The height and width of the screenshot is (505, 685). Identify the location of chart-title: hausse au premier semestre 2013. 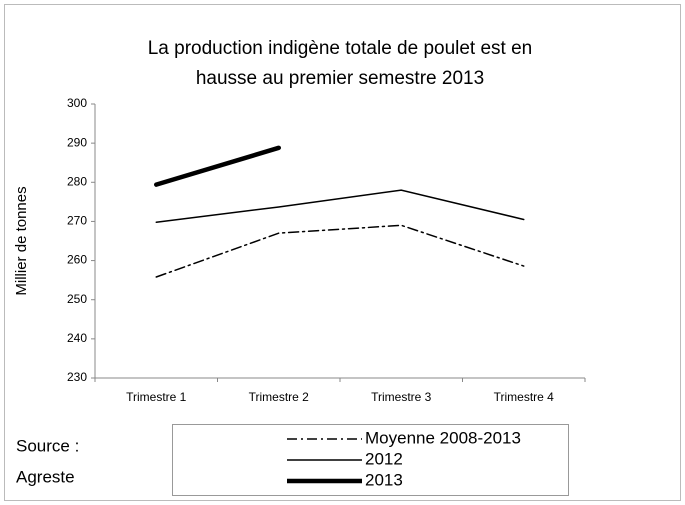
(340, 78).